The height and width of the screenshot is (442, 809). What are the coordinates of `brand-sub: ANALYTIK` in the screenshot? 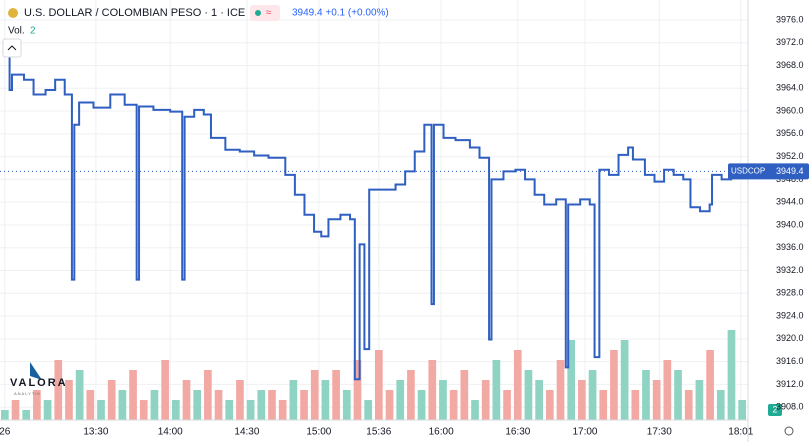 It's located at (27, 393).